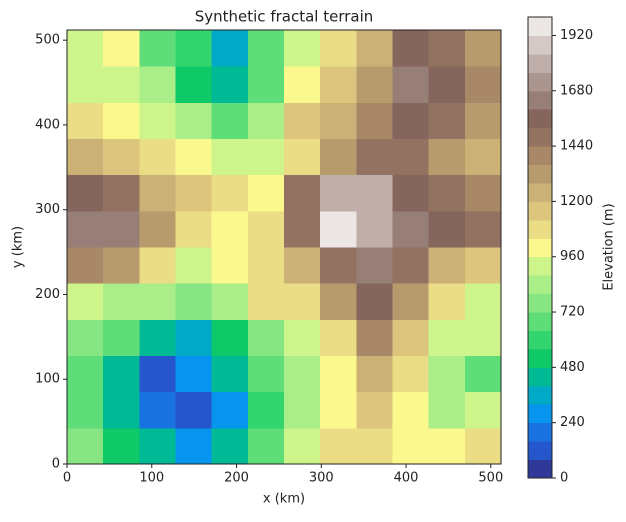 Image resolution: width=626 pixels, height=522 pixels. What do you see at coordinates (47, 124) in the screenshot?
I see `y-tick-label: 400` at bounding box center [47, 124].